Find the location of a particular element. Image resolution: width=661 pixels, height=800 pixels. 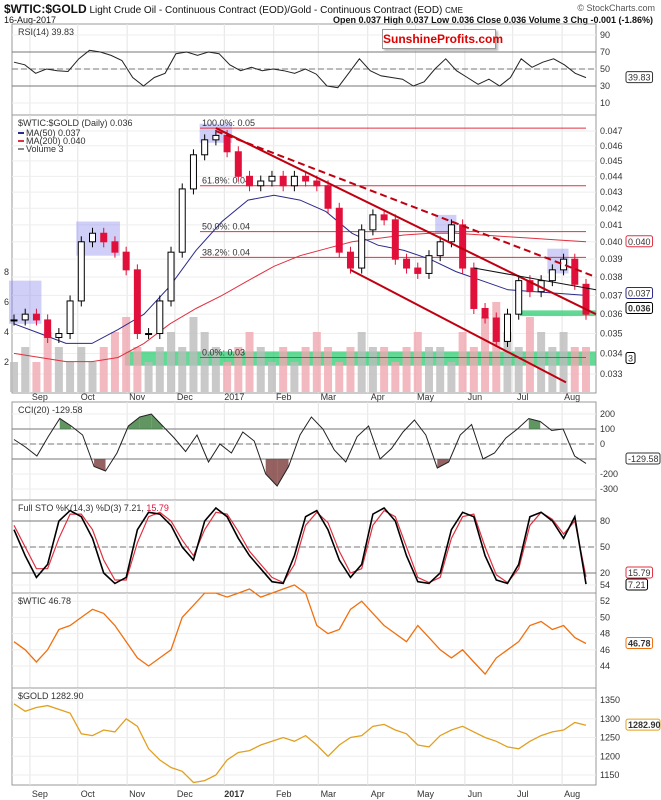

panel-frame-wtic is located at coordinates (304, 640).